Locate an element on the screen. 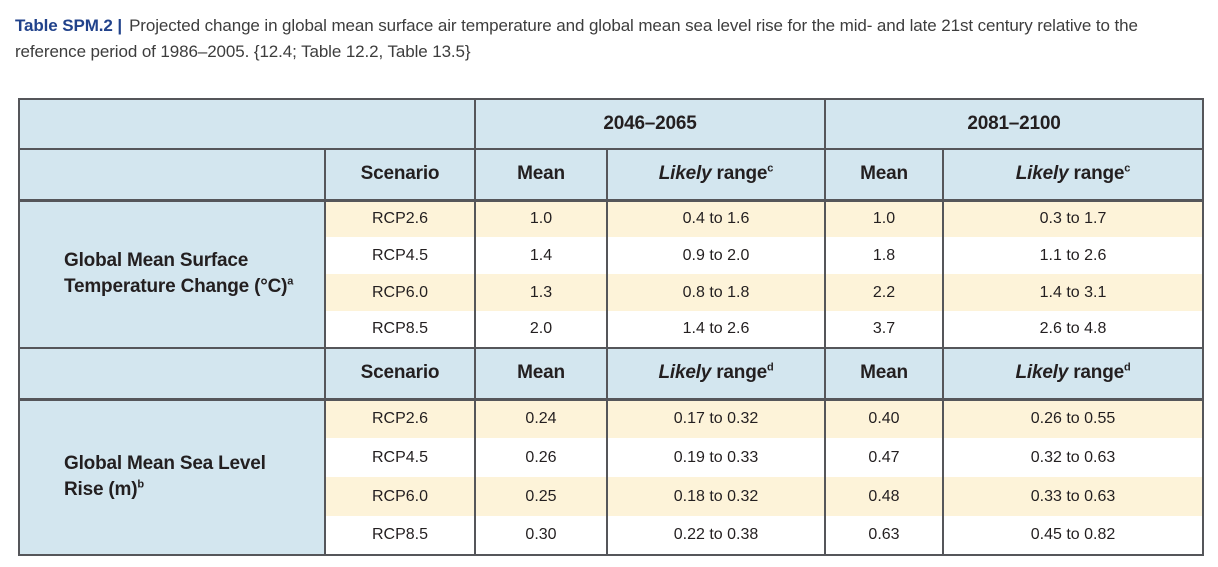  mean-late-cell: 0.48 is located at coordinates (883, 496).